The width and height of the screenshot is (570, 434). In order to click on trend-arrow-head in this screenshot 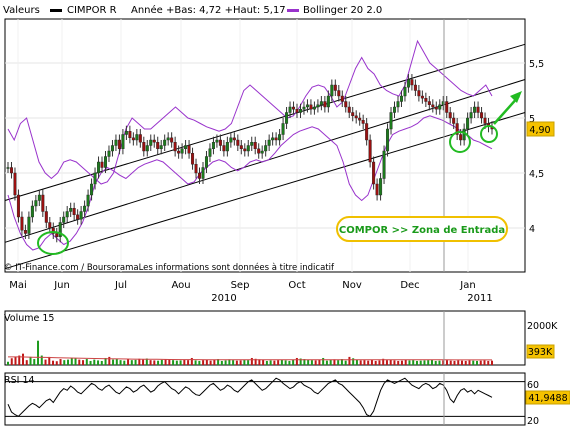, I will do `click(516, 97)`.